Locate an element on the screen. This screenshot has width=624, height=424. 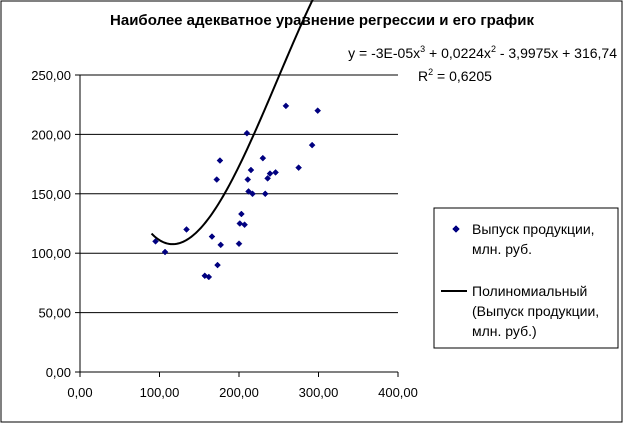
r-squared-label: R2 = 0,6205 is located at coordinates (455, 75).